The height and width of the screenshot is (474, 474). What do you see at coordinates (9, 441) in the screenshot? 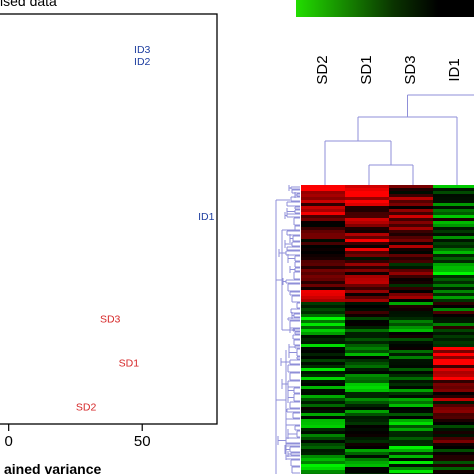
I see `pca-x-tick-label: 0` at bounding box center [9, 441].